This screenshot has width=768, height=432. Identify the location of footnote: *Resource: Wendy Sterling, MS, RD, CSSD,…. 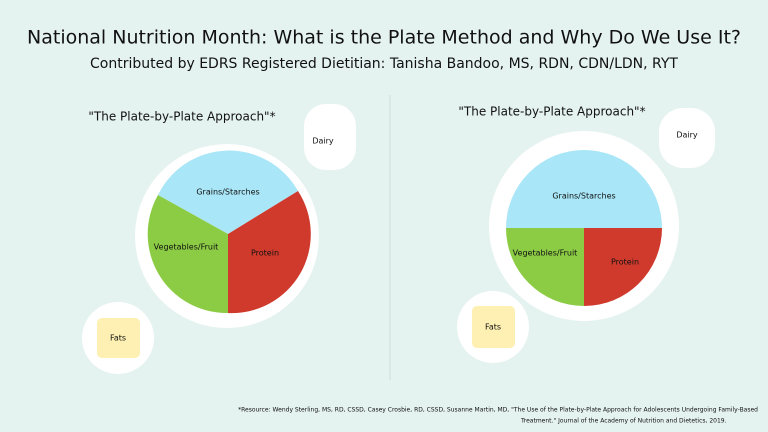
(498, 410).